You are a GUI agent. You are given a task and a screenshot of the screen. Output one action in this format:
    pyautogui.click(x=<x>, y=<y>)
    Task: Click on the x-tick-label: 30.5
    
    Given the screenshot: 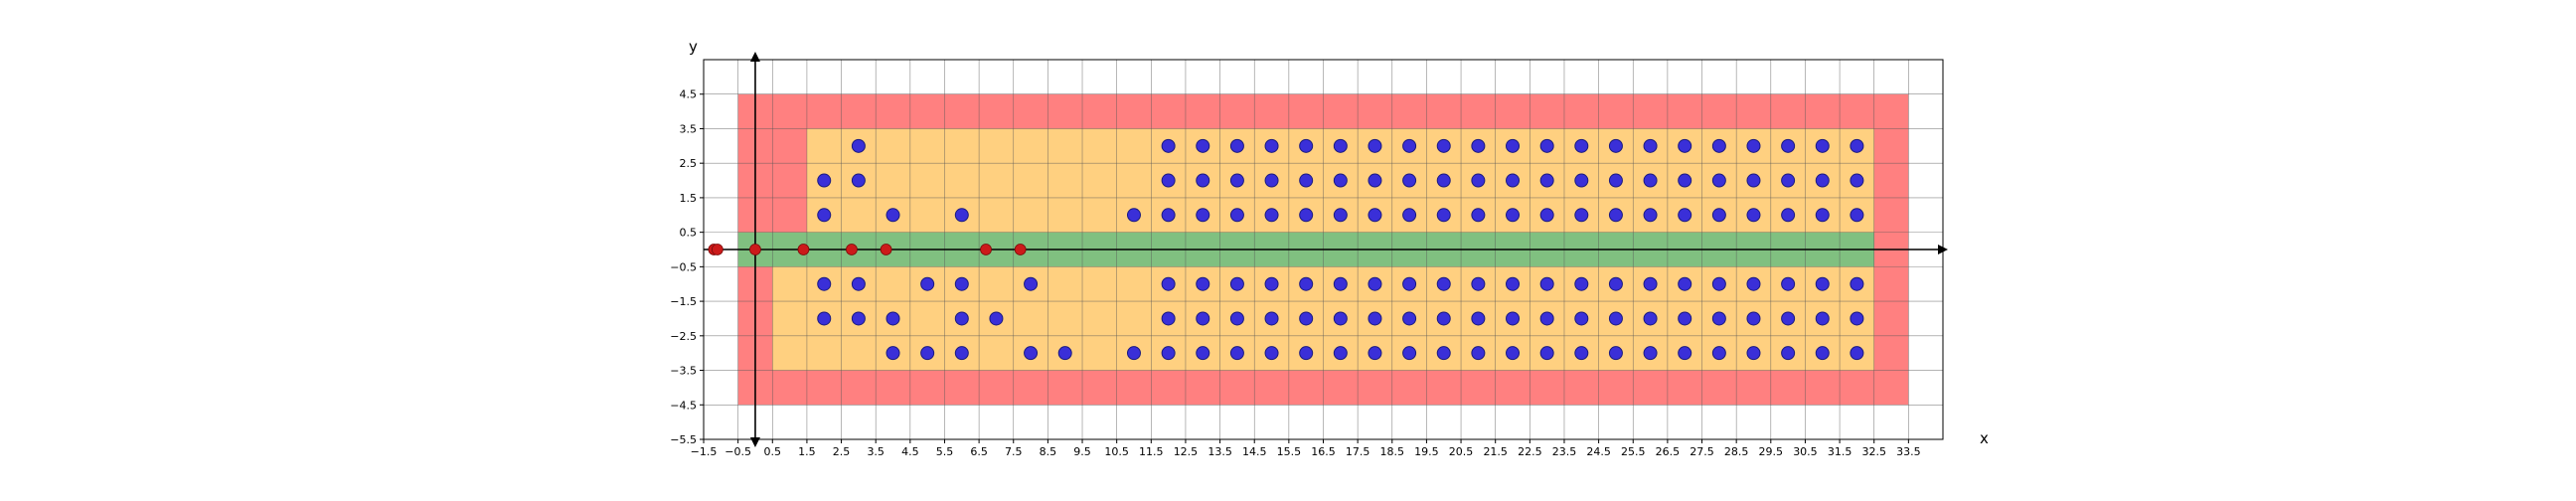 What is the action you would take?
    pyautogui.click(x=1805, y=451)
    